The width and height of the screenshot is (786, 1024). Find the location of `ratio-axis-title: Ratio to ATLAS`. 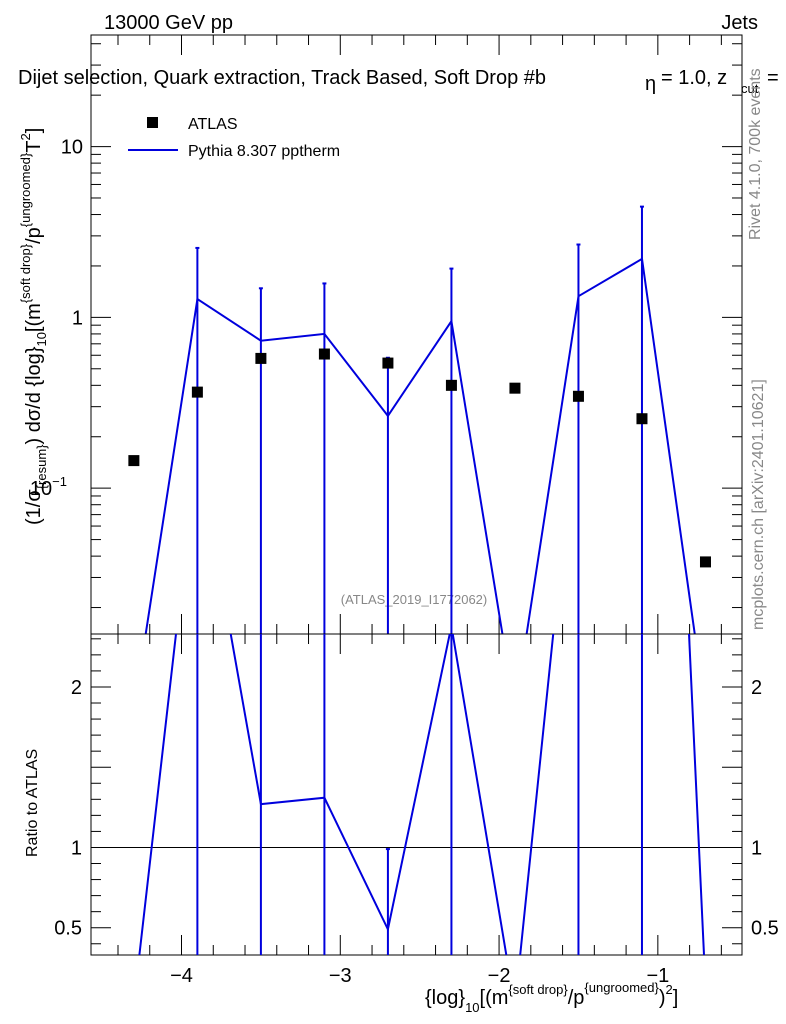

ratio-axis-title: Ratio to ATLAS is located at coordinates (32, 803).